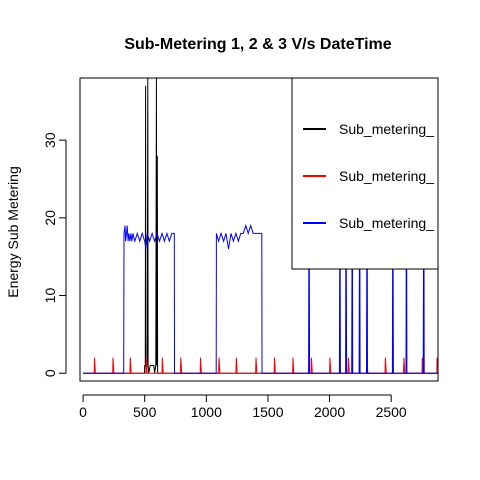 Image resolution: width=480 pixels, height=480 pixels. I want to click on x-tick-label: 2500, so click(391, 412).